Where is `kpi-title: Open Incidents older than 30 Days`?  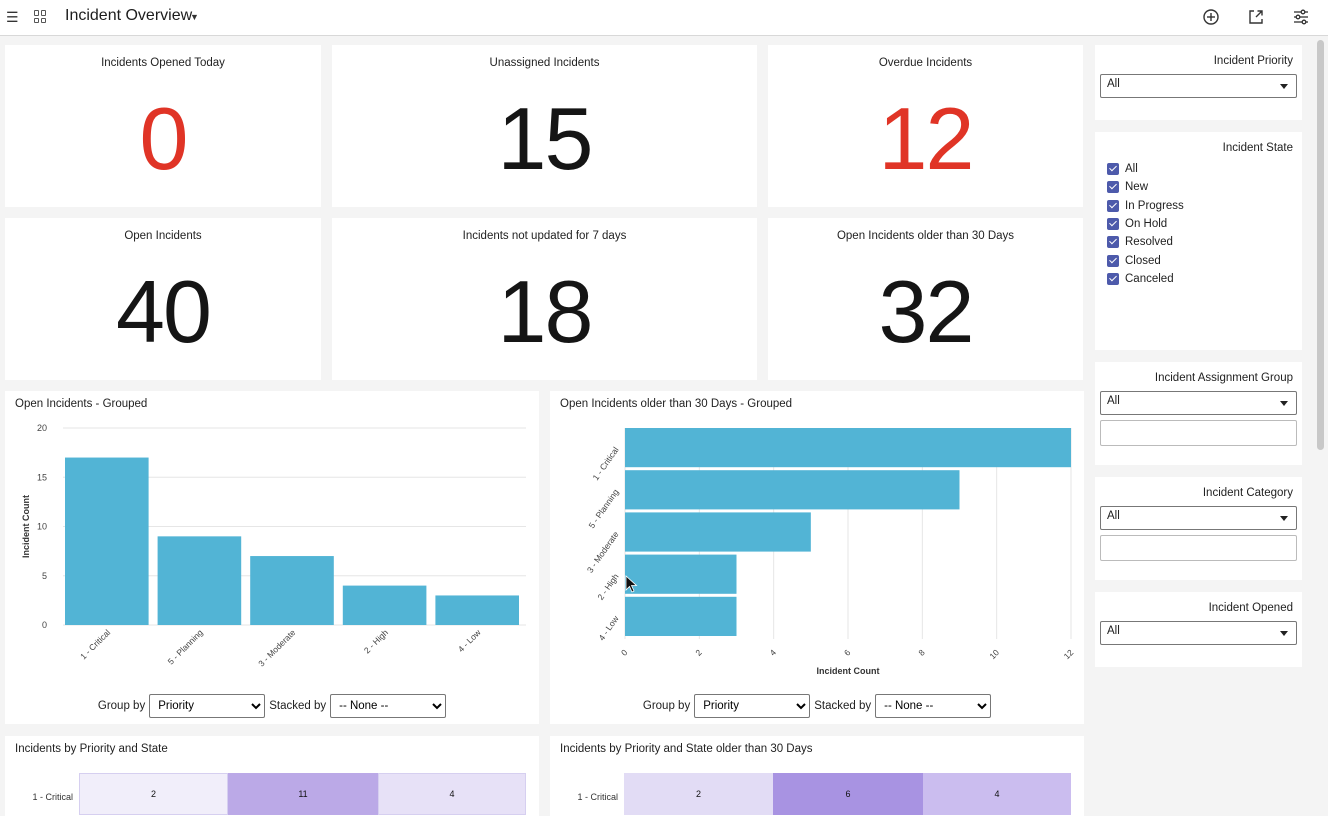
kpi-title: Open Incidents older than 30 Days is located at coordinates (925, 236).